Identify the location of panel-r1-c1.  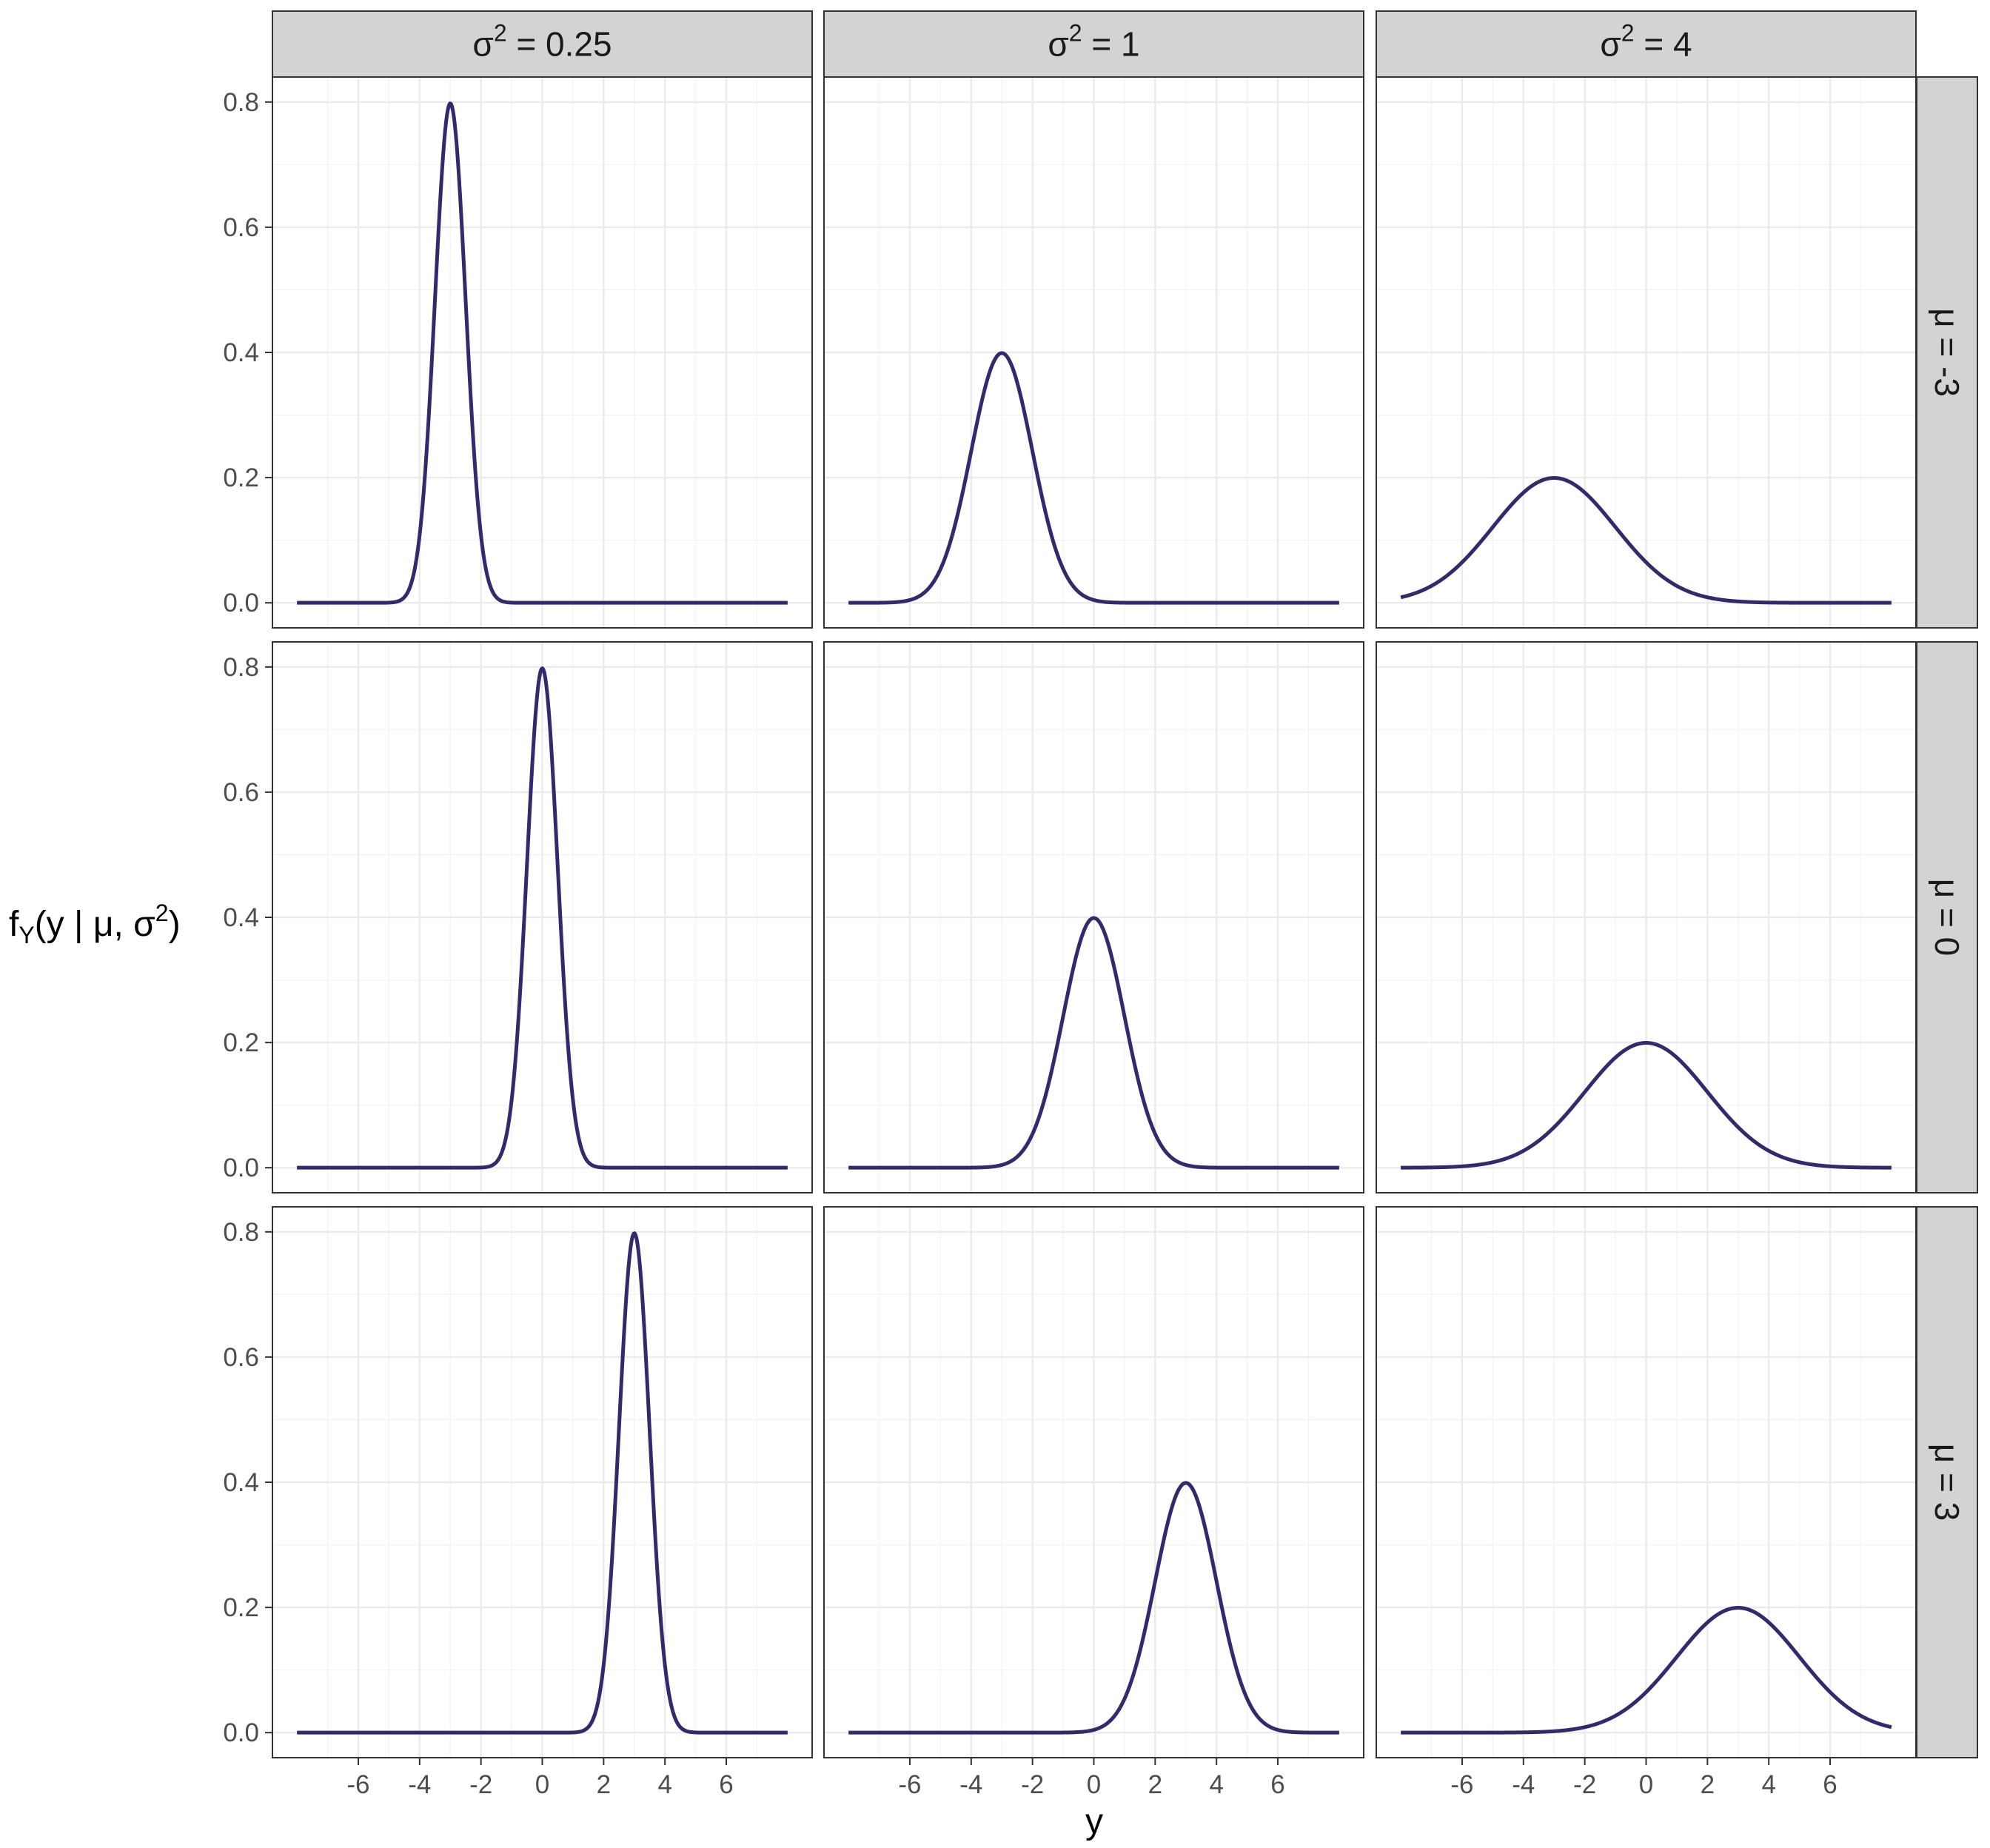
(1093, 917).